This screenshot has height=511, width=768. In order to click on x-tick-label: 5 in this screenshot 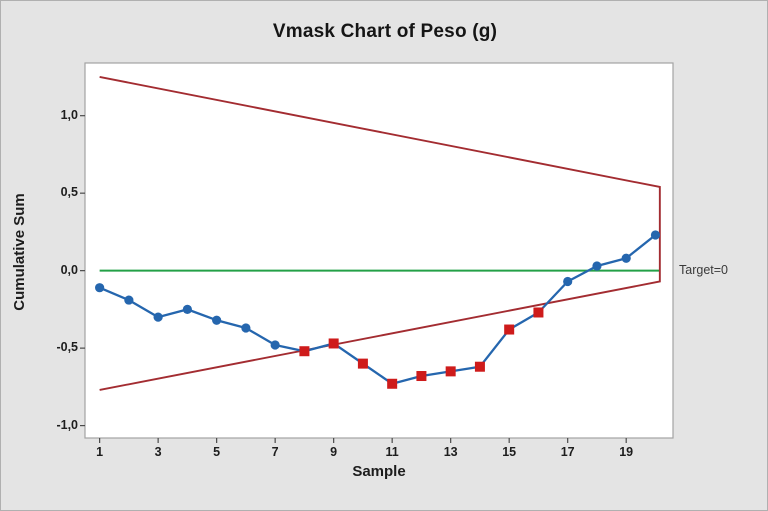, I will do `click(217, 452)`.